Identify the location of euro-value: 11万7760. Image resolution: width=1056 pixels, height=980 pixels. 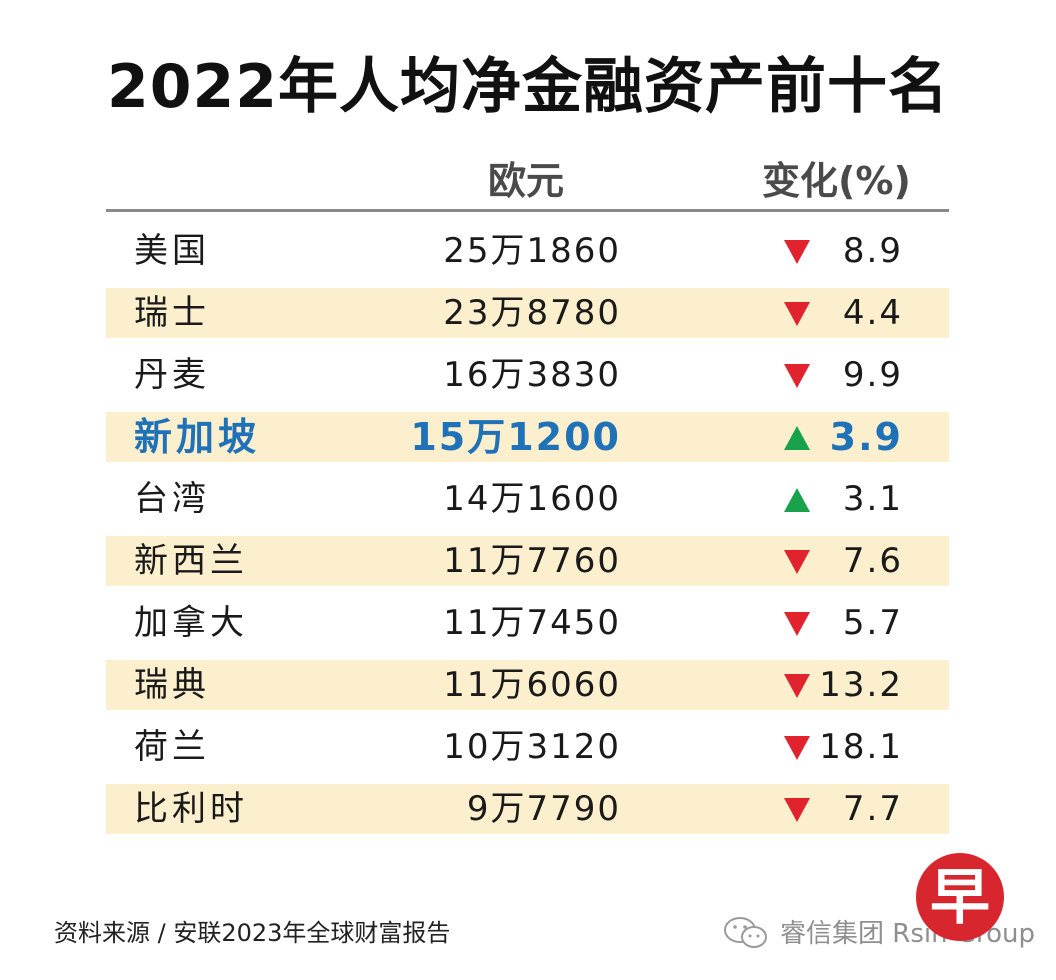
(532, 561).